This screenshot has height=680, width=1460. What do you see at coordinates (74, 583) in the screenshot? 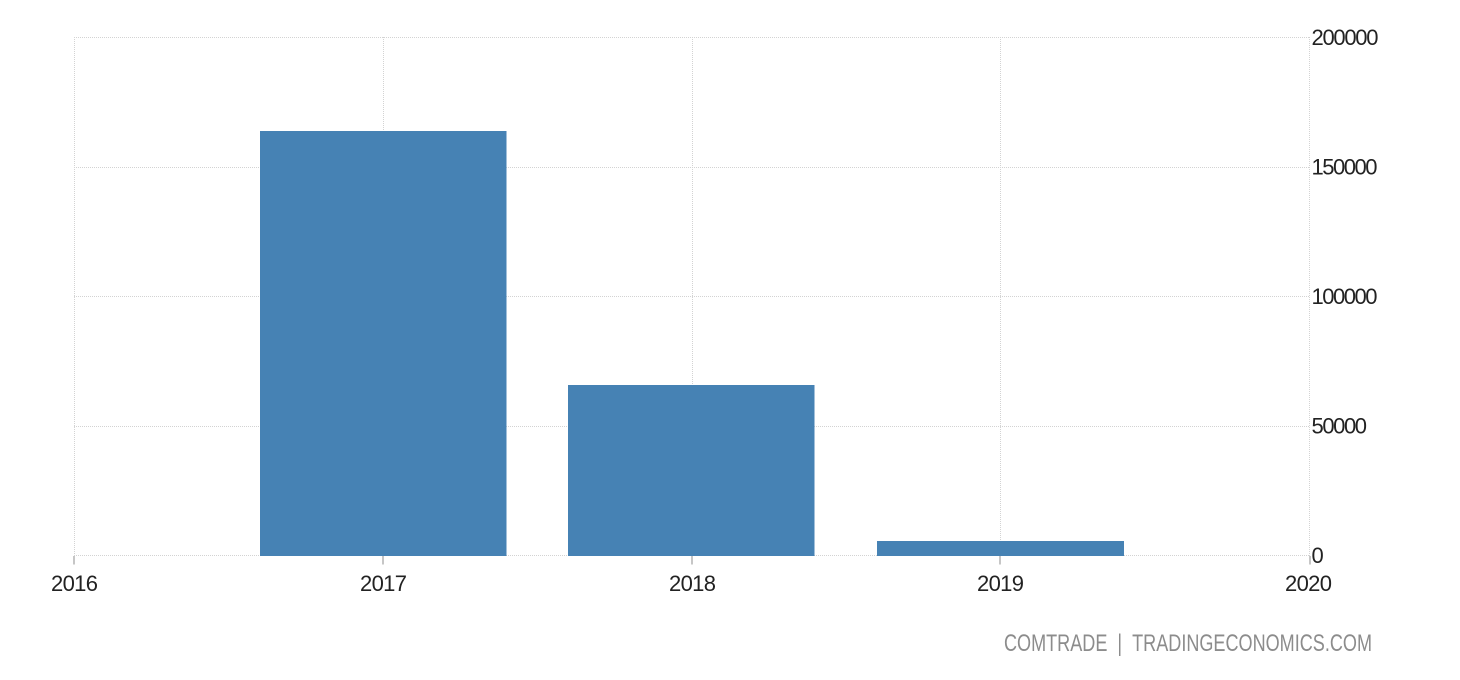
I see `svg-text: 2016` at bounding box center [74, 583].